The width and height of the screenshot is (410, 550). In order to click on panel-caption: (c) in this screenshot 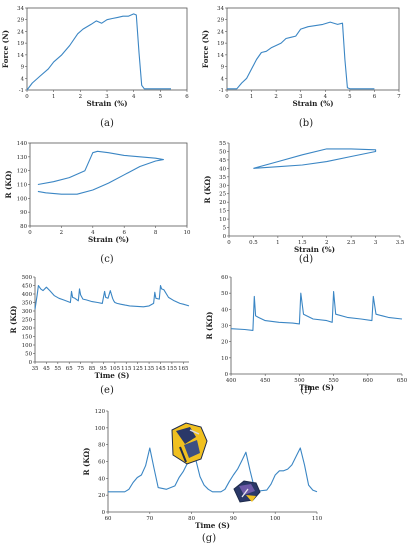, I will do `click(107, 259)`.